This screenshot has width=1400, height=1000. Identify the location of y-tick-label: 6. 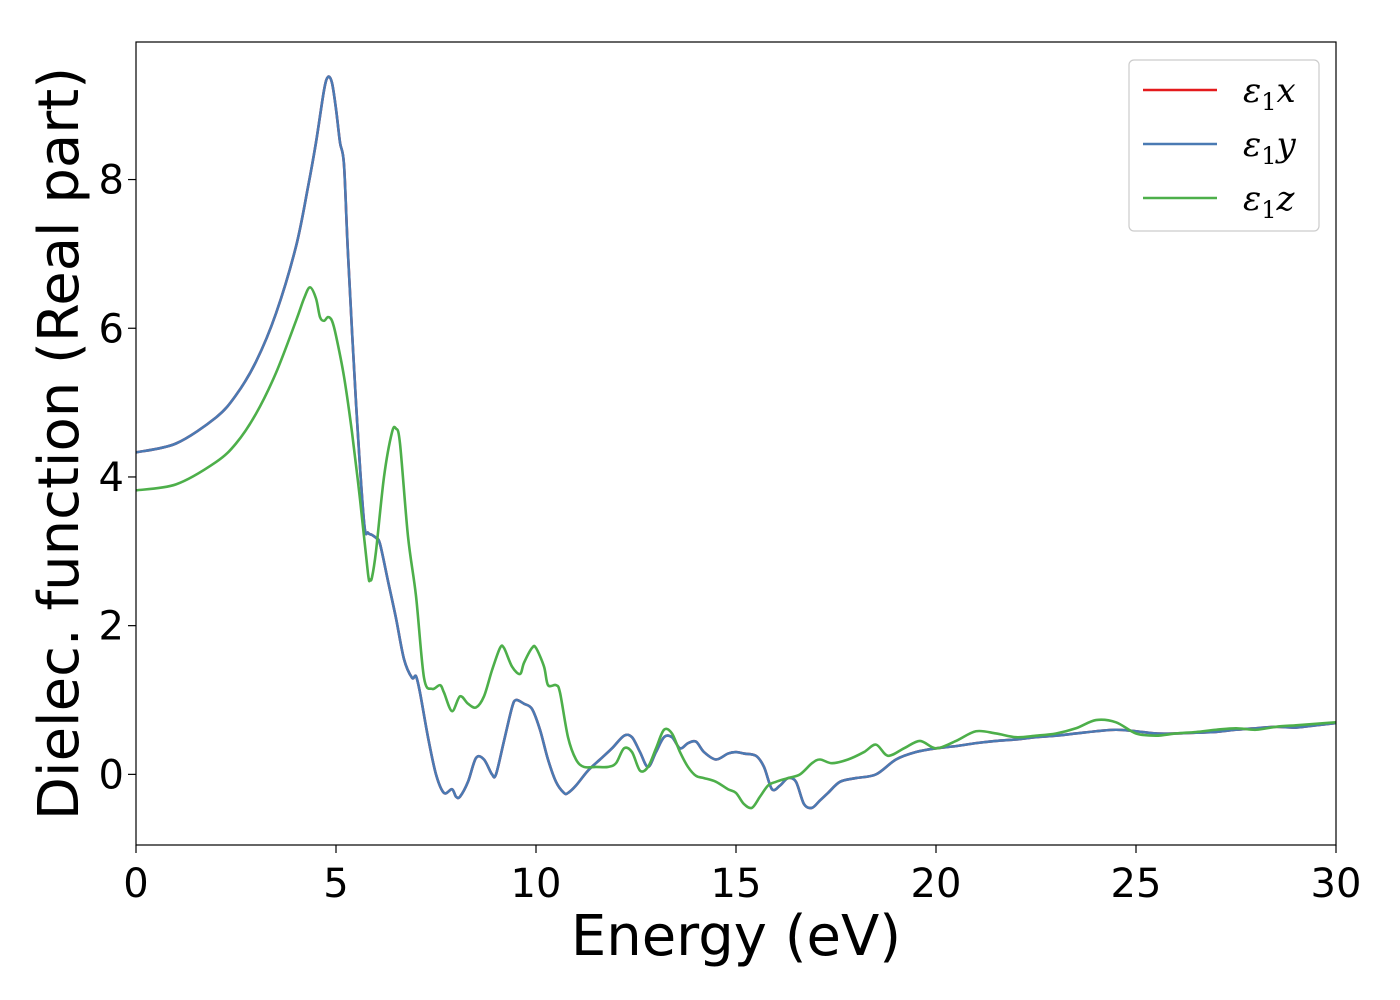
(111, 329).